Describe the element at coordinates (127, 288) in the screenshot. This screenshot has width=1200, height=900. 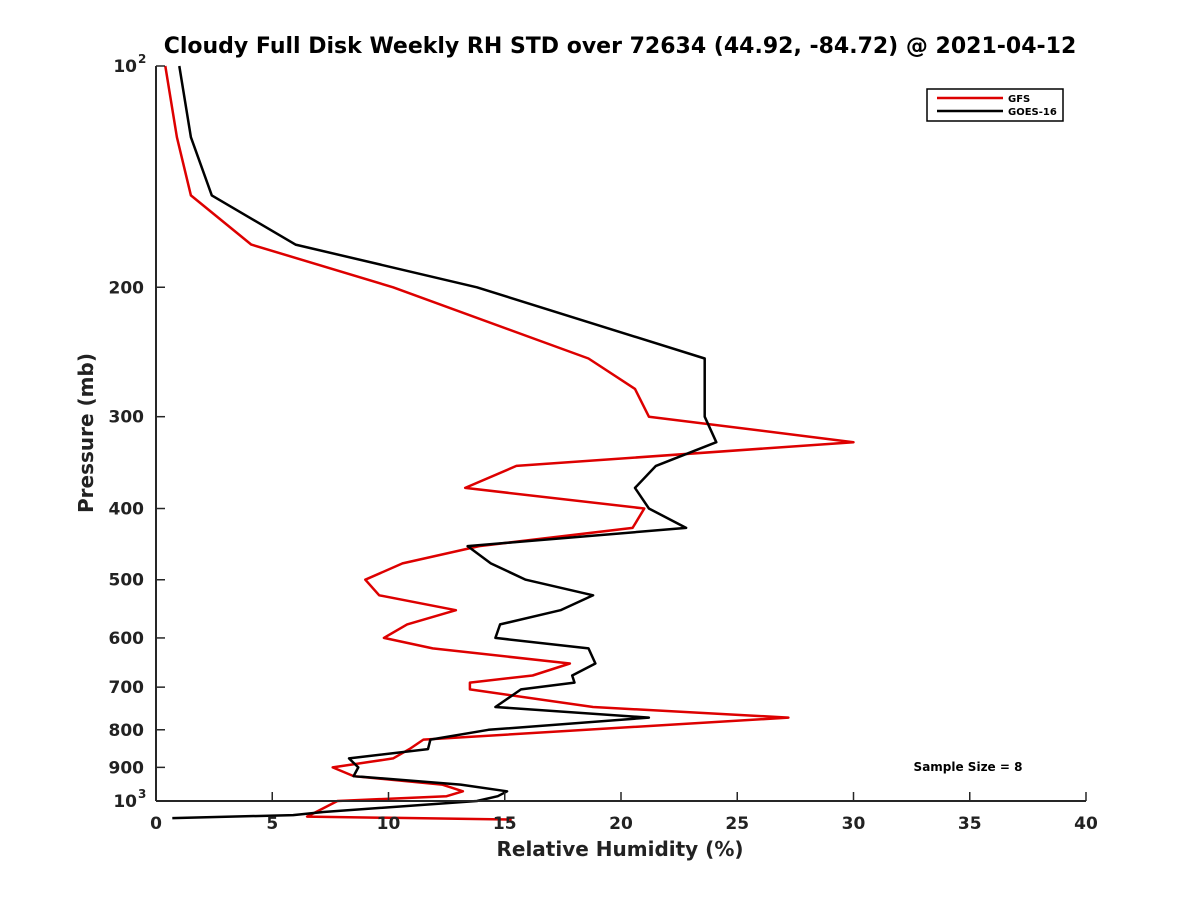
I see `y-tick-label: 200` at that location.